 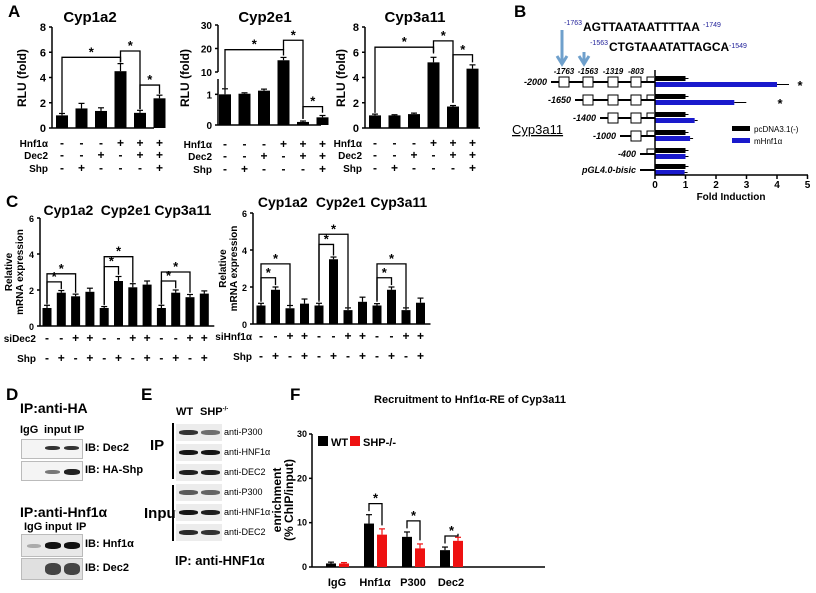 I want to click on e-antibody-label: anti-P300, so click(x=243, y=492).